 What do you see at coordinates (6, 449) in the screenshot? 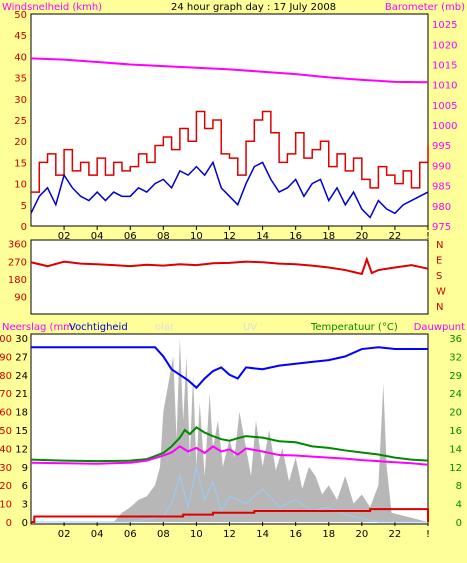
I see `rain-tick-label: 40` at bounding box center [6, 449].